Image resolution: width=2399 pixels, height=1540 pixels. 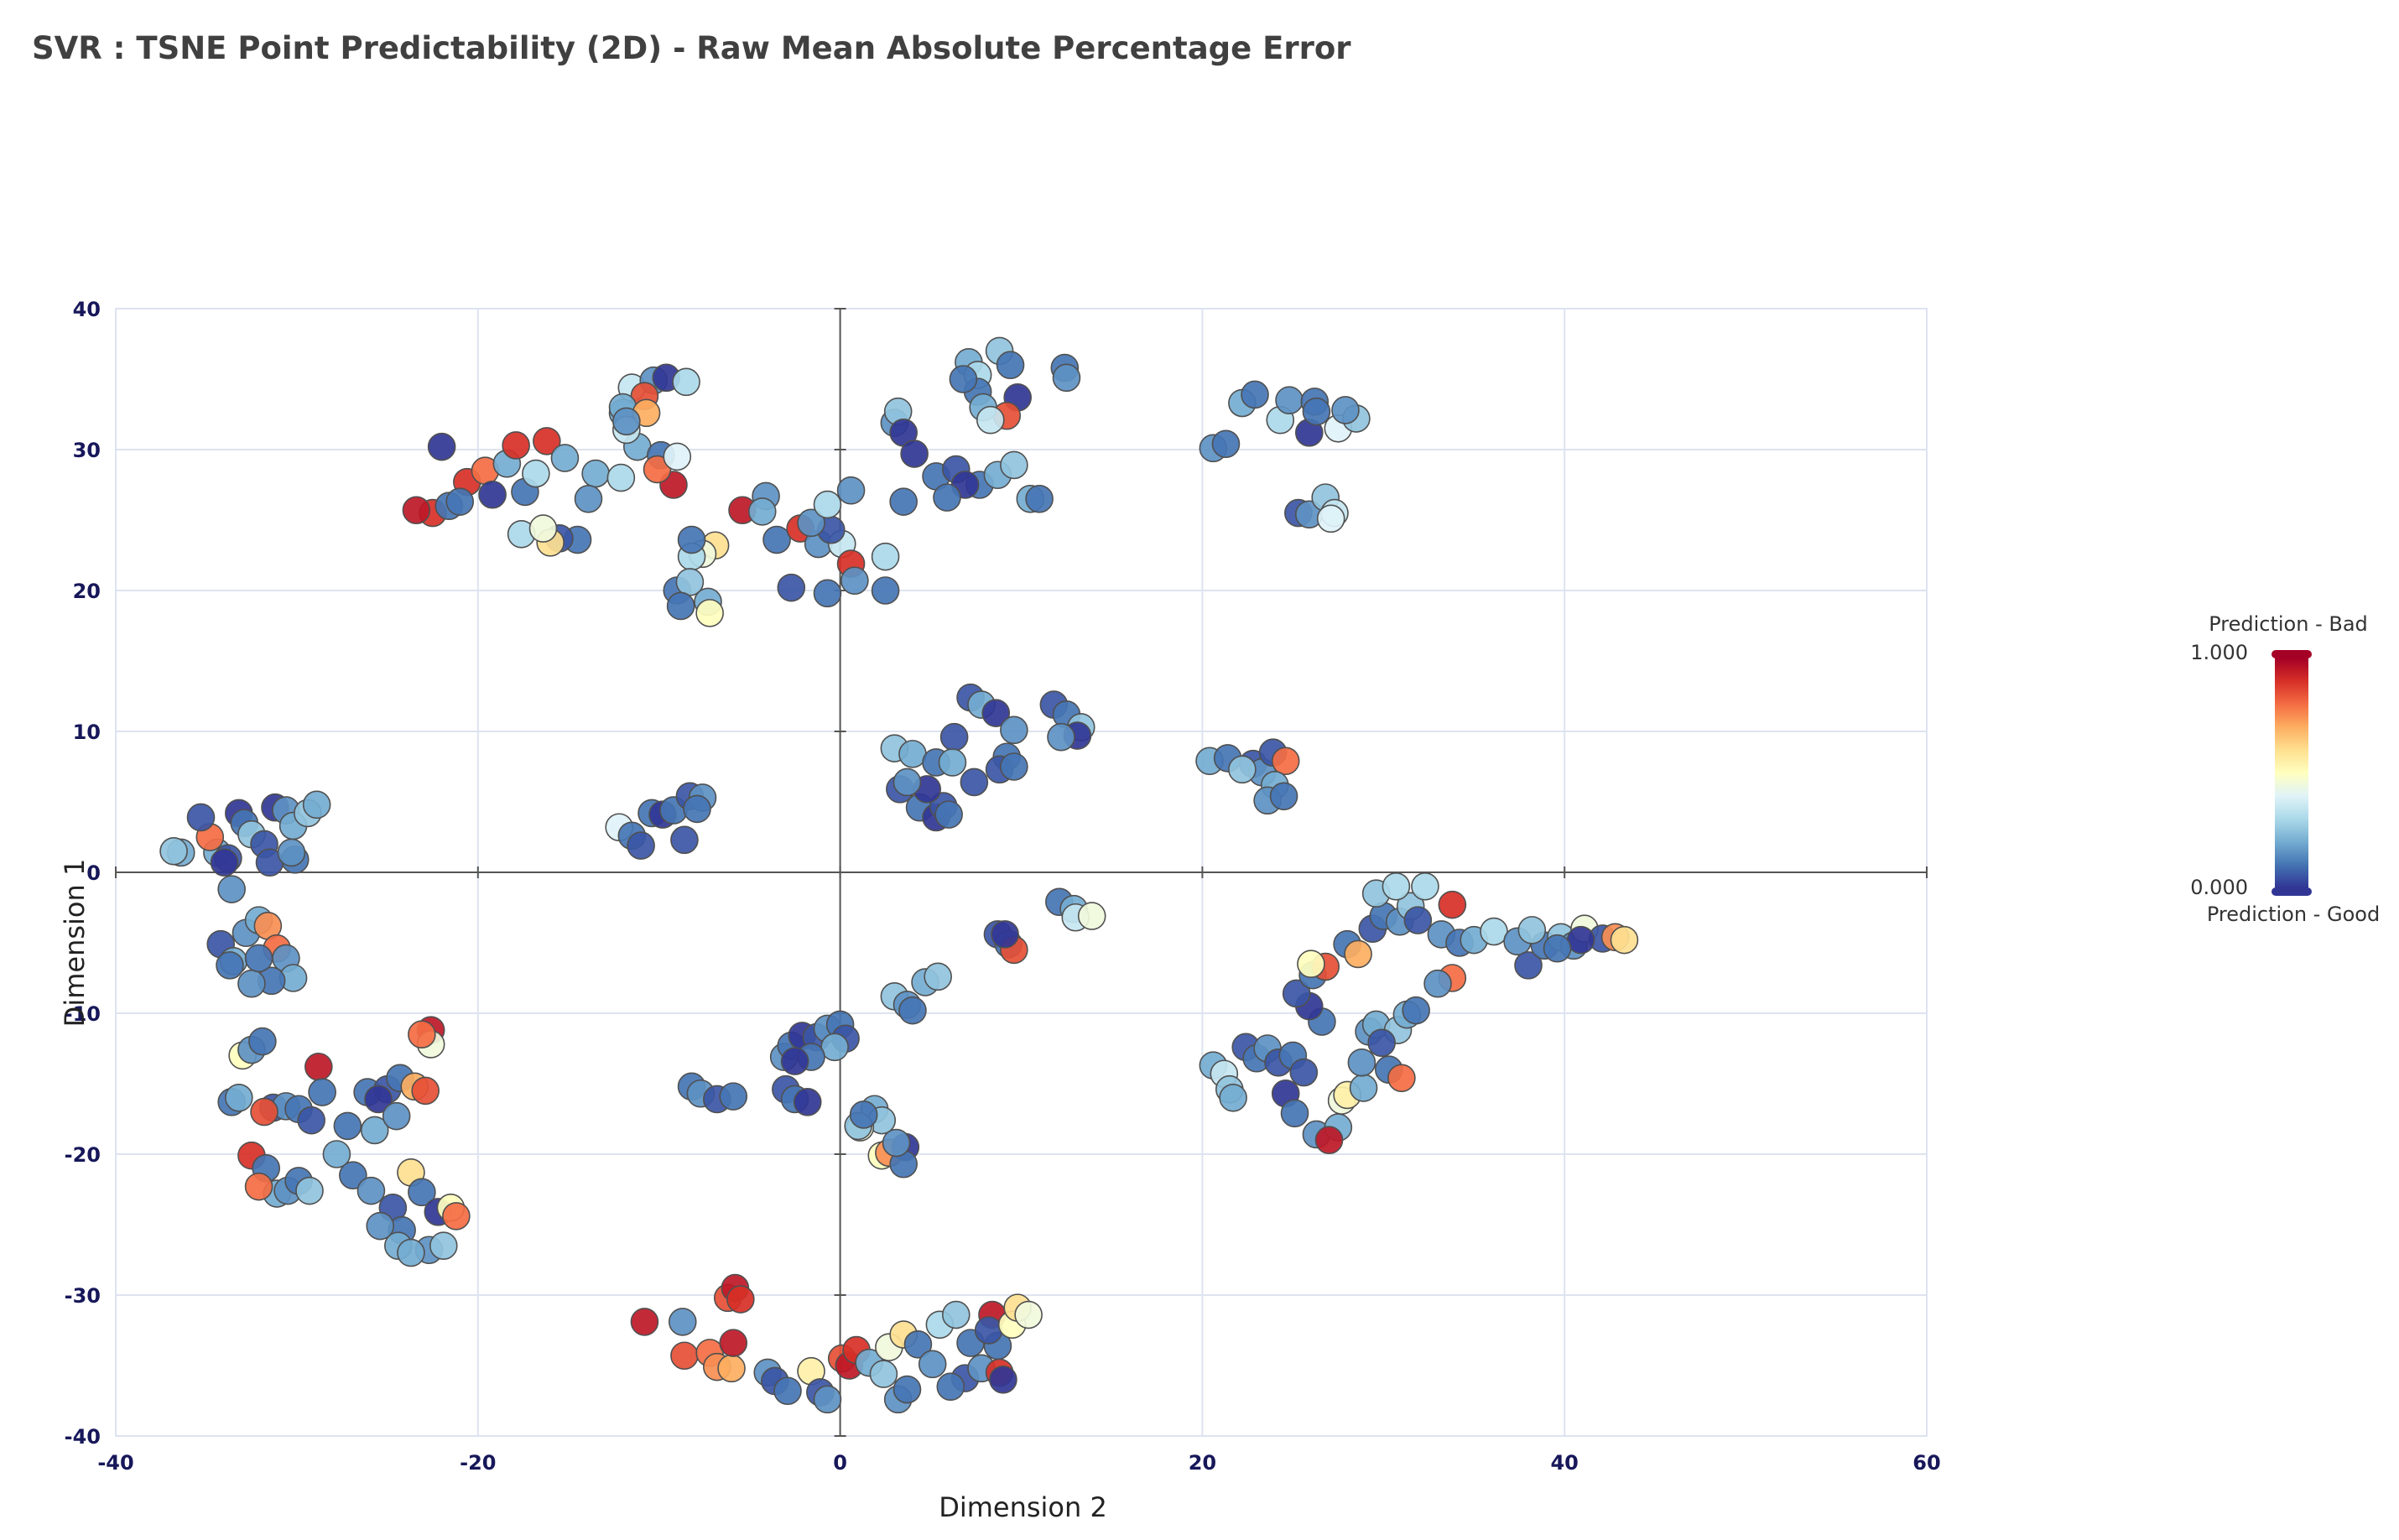 What do you see at coordinates (1023, 1507) in the screenshot?
I see `x-axis-title: Dimension 2` at bounding box center [1023, 1507].